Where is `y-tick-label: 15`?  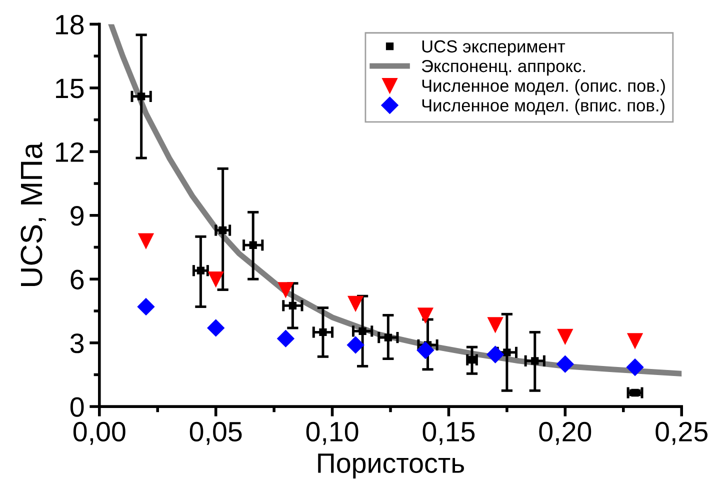 y-tick-label: 15 is located at coordinates (70, 88).